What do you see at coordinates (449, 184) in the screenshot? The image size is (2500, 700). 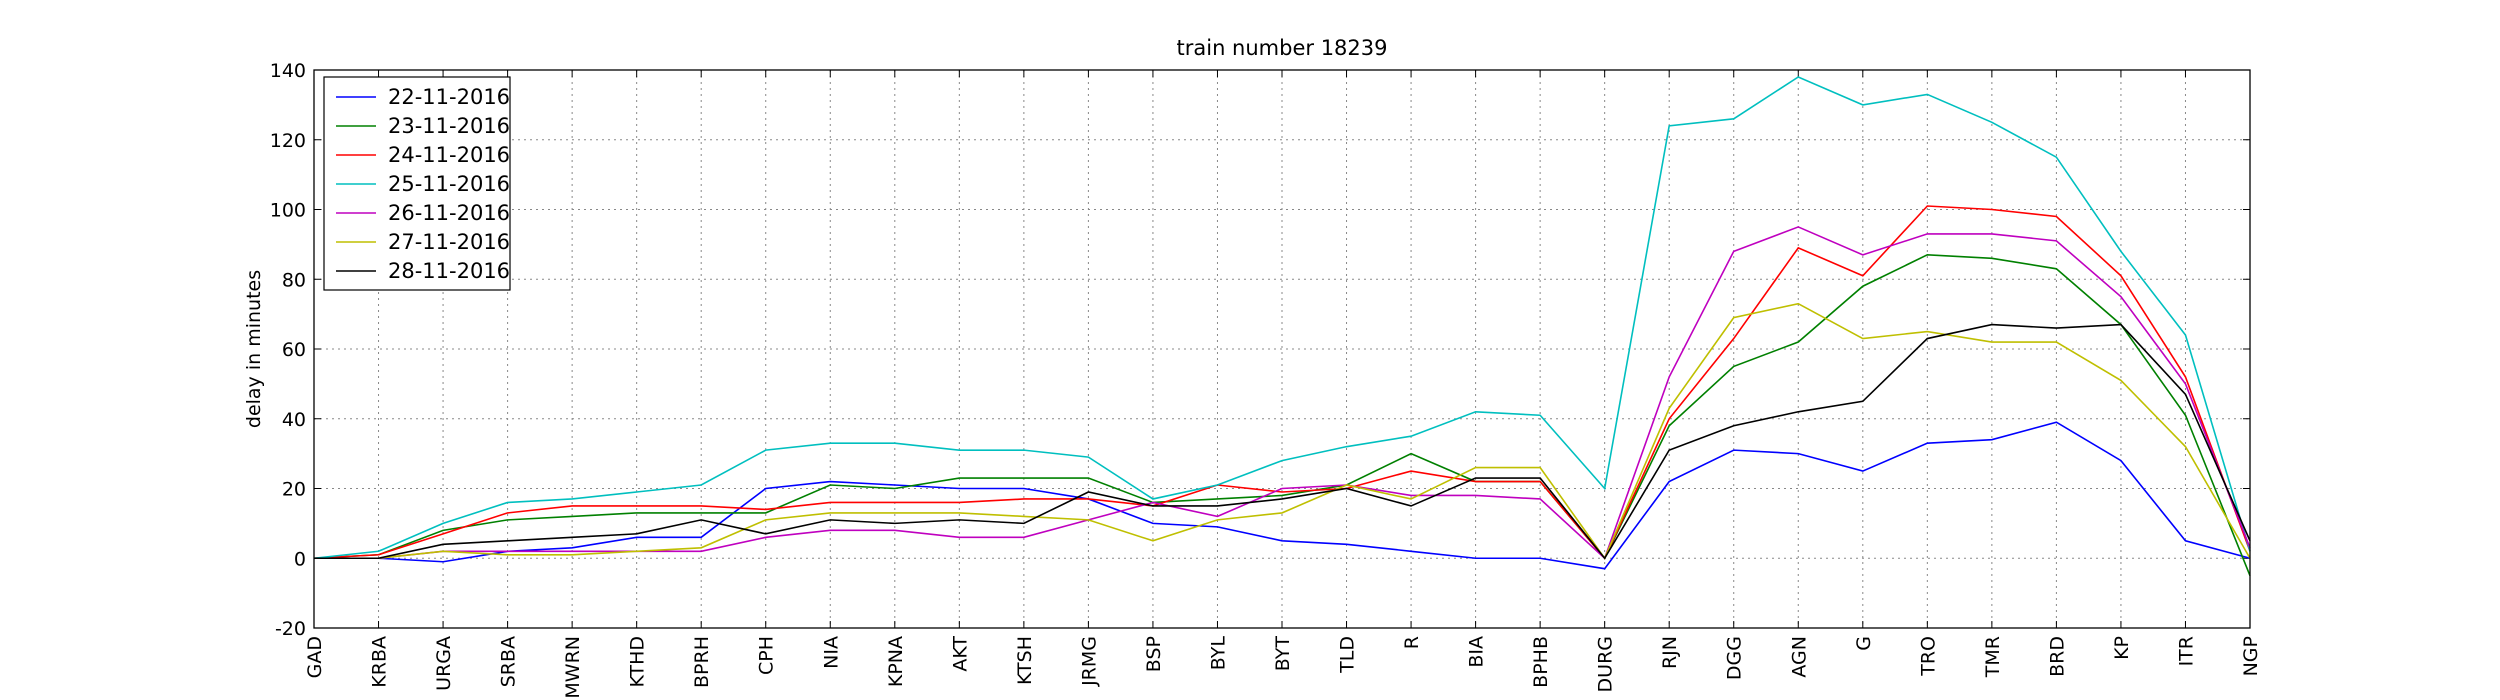 I see `legend-label: 25-11-2016` at bounding box center [449, 184].